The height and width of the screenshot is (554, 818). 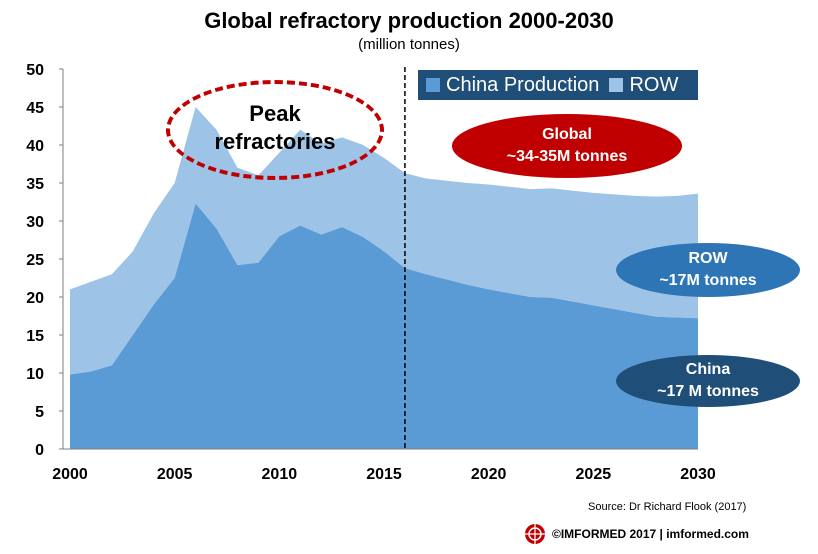 What do you see at coordinates (35, 184) in the screenshot?
I see `y-tick-label: 35` at bounding box center [35, 184].